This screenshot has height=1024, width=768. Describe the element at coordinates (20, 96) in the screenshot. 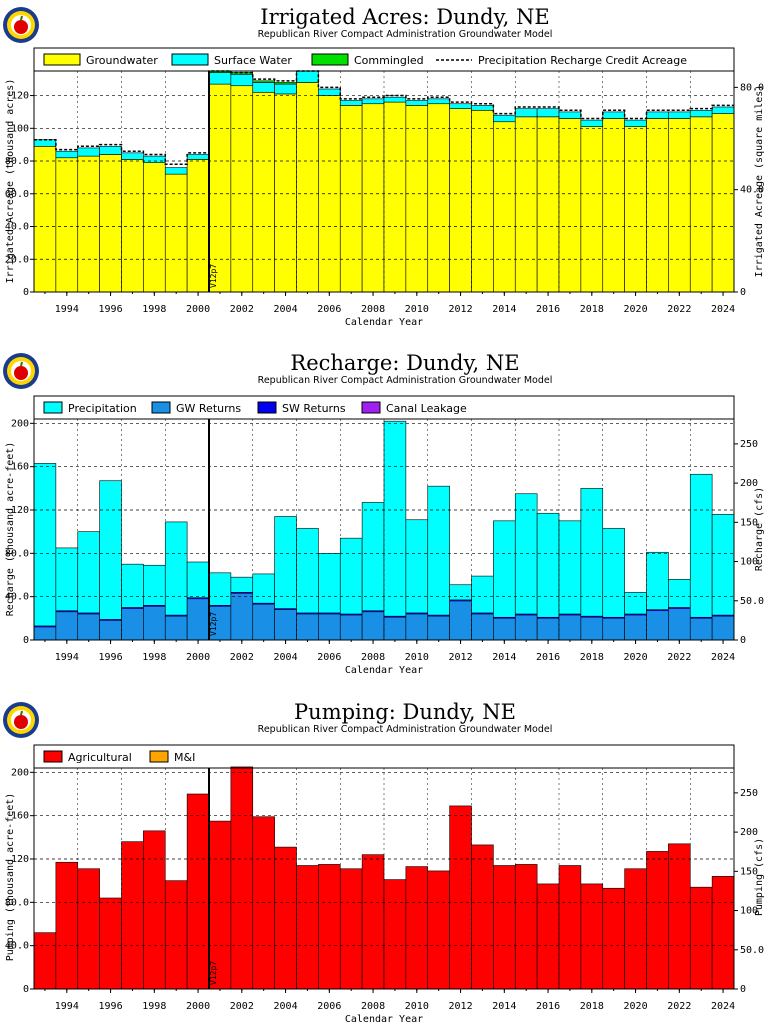

I see `y-tick-label: 120` at that location.